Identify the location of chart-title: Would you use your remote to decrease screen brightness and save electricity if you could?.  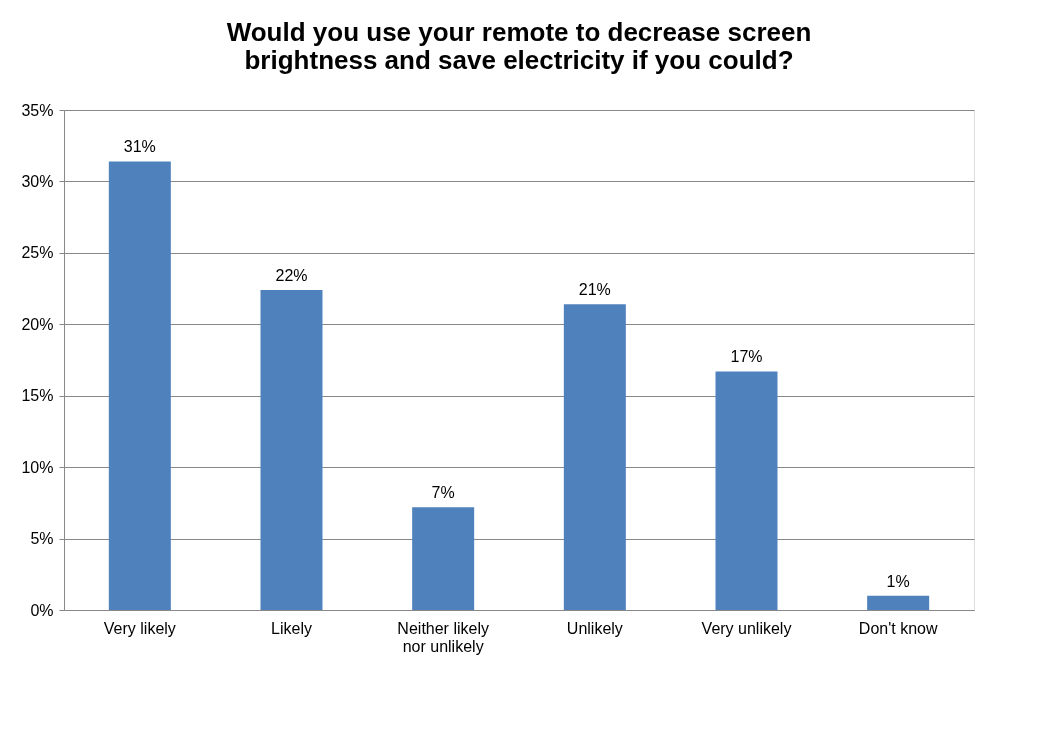
(519, 46).